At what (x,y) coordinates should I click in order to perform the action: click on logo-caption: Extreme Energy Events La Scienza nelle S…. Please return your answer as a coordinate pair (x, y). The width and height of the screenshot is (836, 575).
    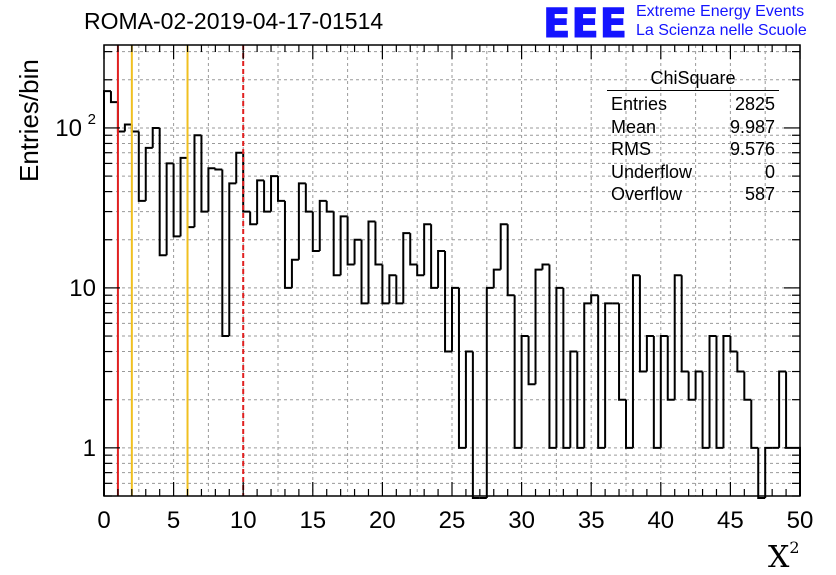
    Looking at the image, I should click on (721, 21).